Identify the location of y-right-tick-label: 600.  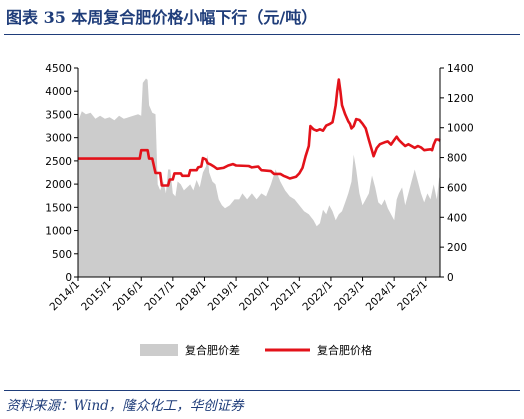
(457, 188).